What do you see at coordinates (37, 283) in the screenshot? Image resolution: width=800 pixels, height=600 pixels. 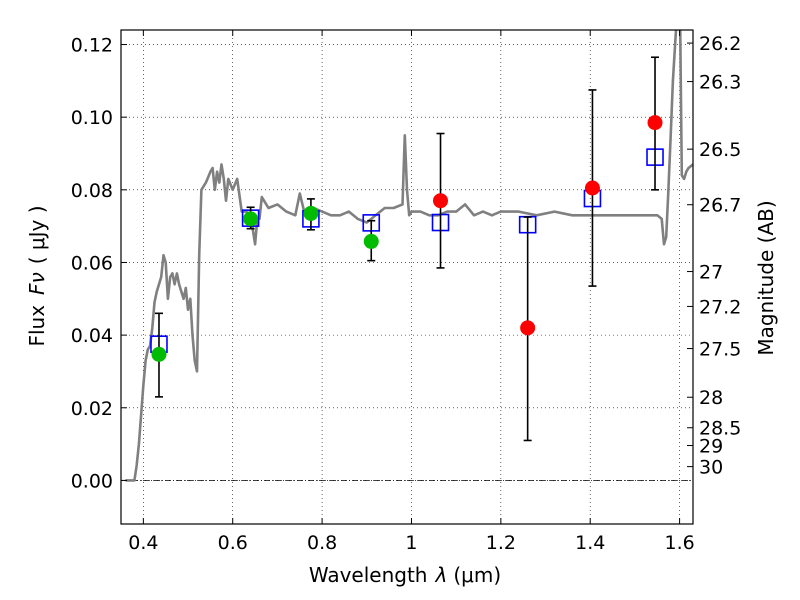 I see `y-axis-label-symbol: Fν` at bounding box center [37, 283].